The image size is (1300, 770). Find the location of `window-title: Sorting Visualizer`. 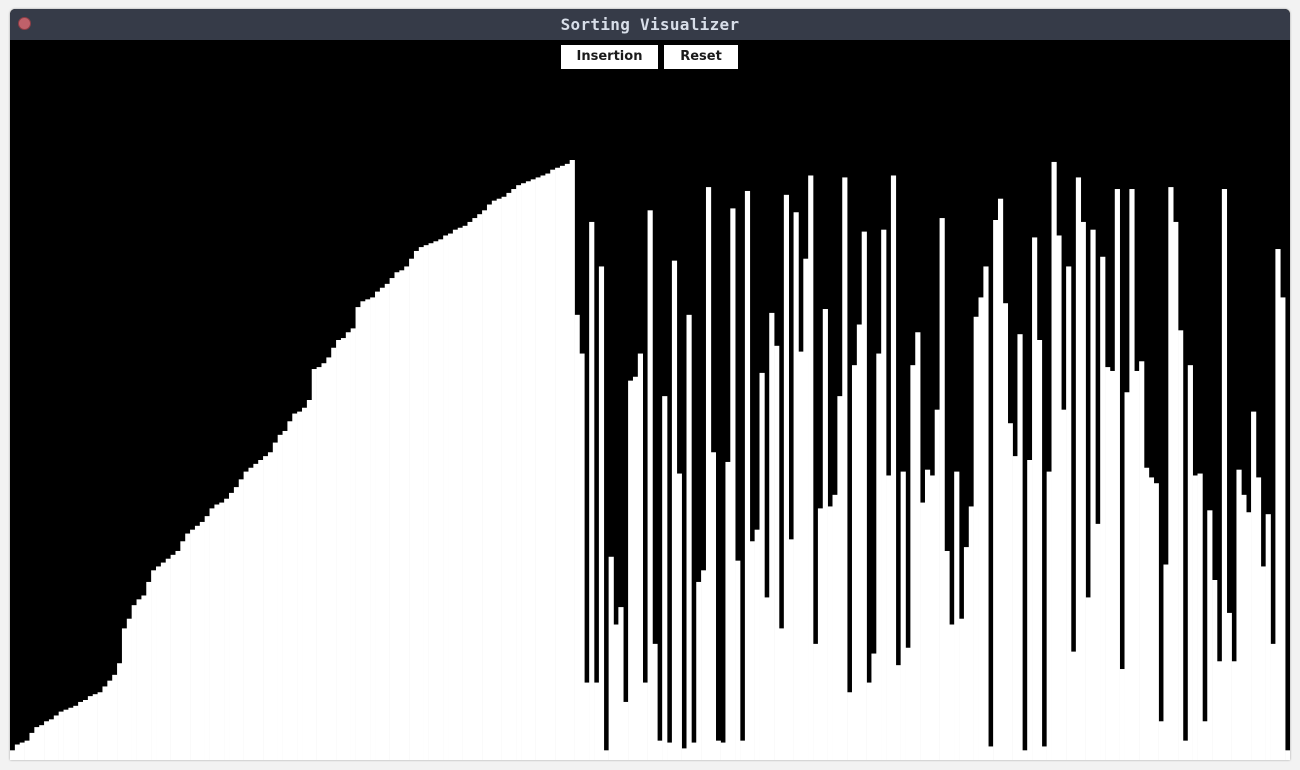

window-title: Sorting Visualizer is located at coordinates (650, 24).